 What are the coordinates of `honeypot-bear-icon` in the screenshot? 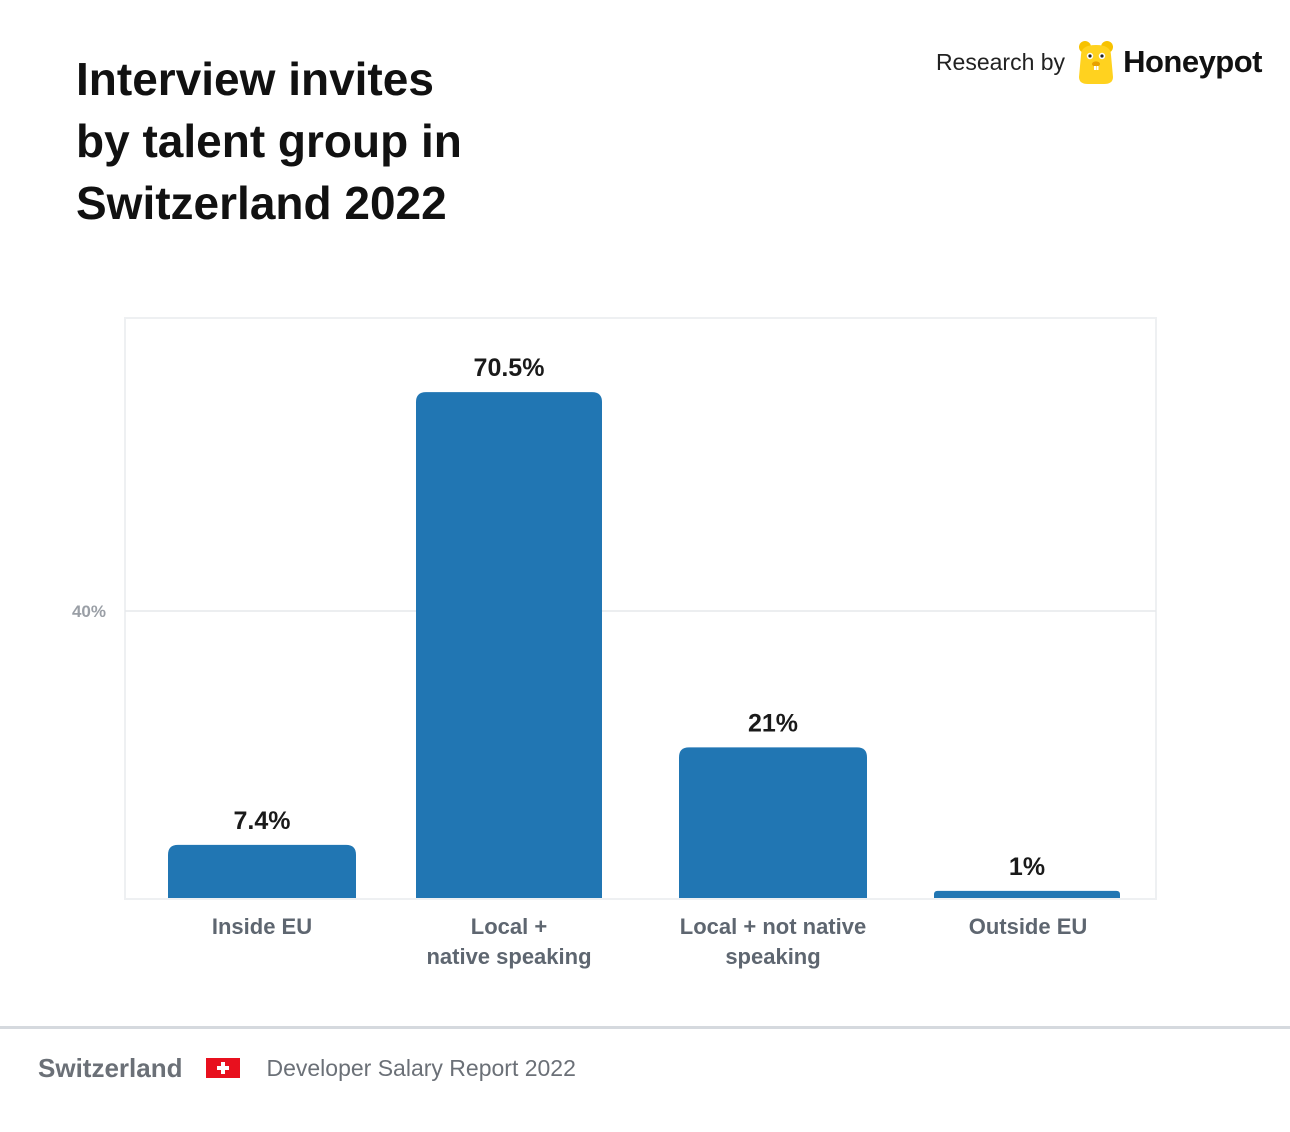 It's located at (1096, 62).